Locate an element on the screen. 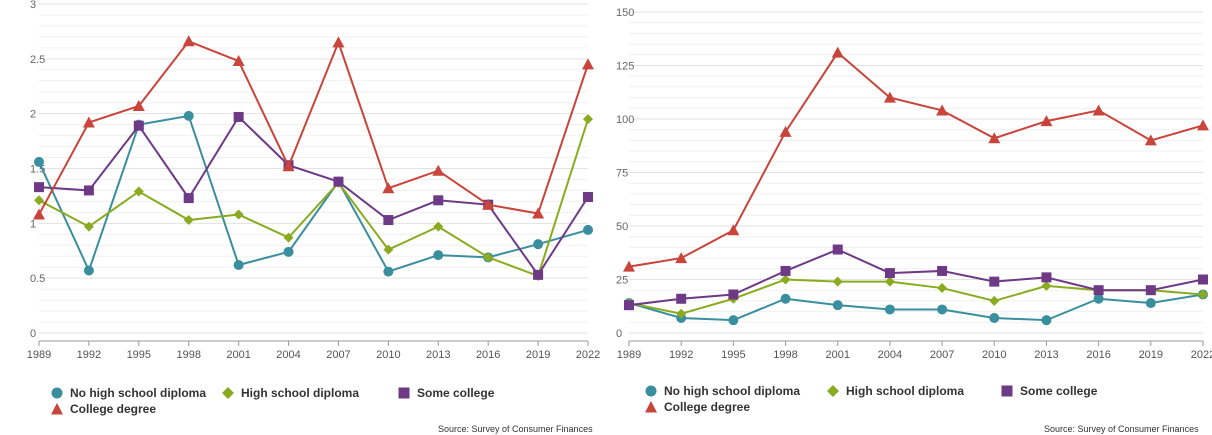 This screenshot has width=1212, height=435. circle-marker-icon is located at coordinates (57, 393).